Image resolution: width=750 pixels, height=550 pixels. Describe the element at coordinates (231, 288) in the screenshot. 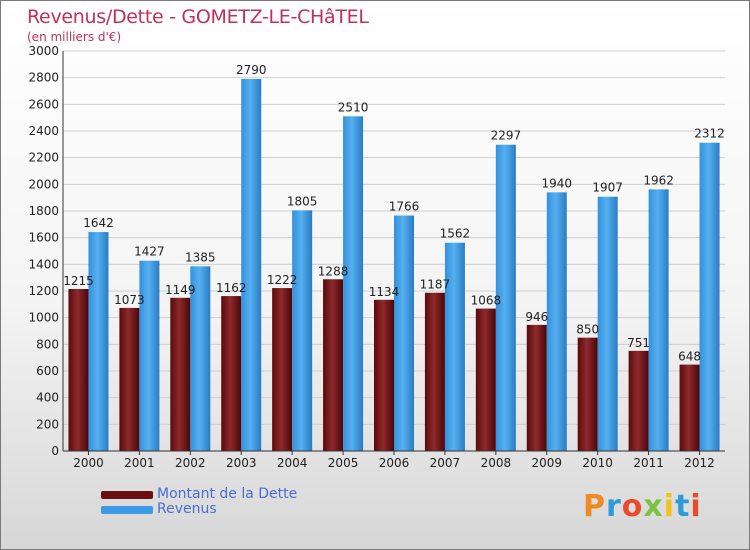

I see `data-label-debt: 1162` at that location.